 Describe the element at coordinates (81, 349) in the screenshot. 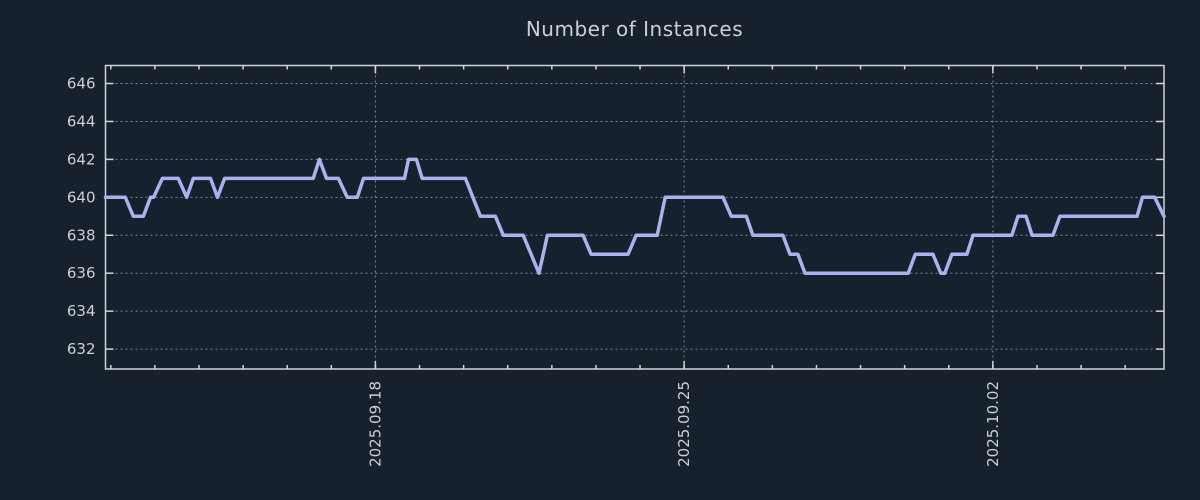

I see `y-tick-label: 632` at that location.